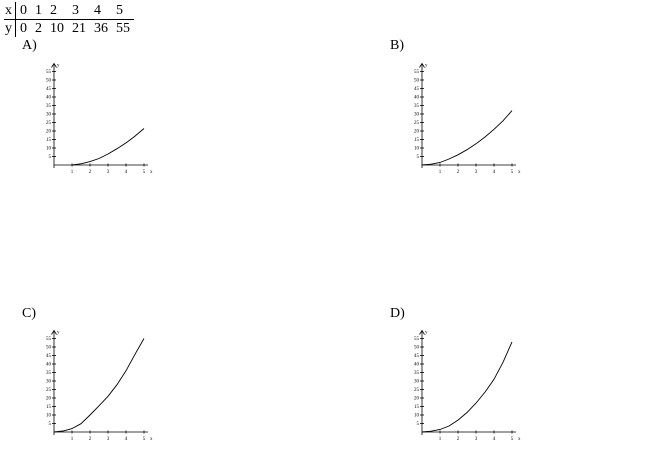  Describe the element at coordinates (38, 28) in the screenshot. I see `y-value: 2` at that location.